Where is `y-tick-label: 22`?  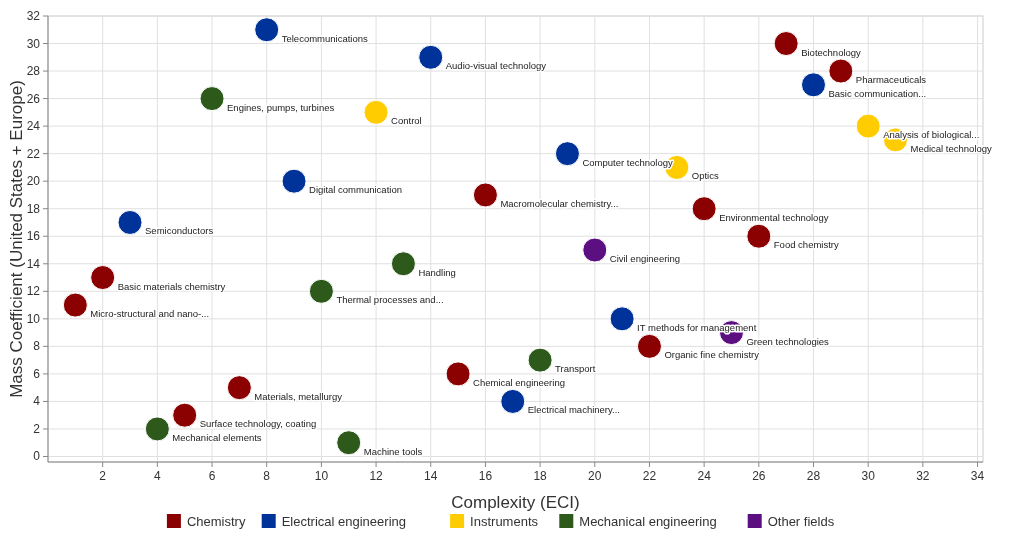 y-tick-label: 22 is located at coordinates (33, 153).